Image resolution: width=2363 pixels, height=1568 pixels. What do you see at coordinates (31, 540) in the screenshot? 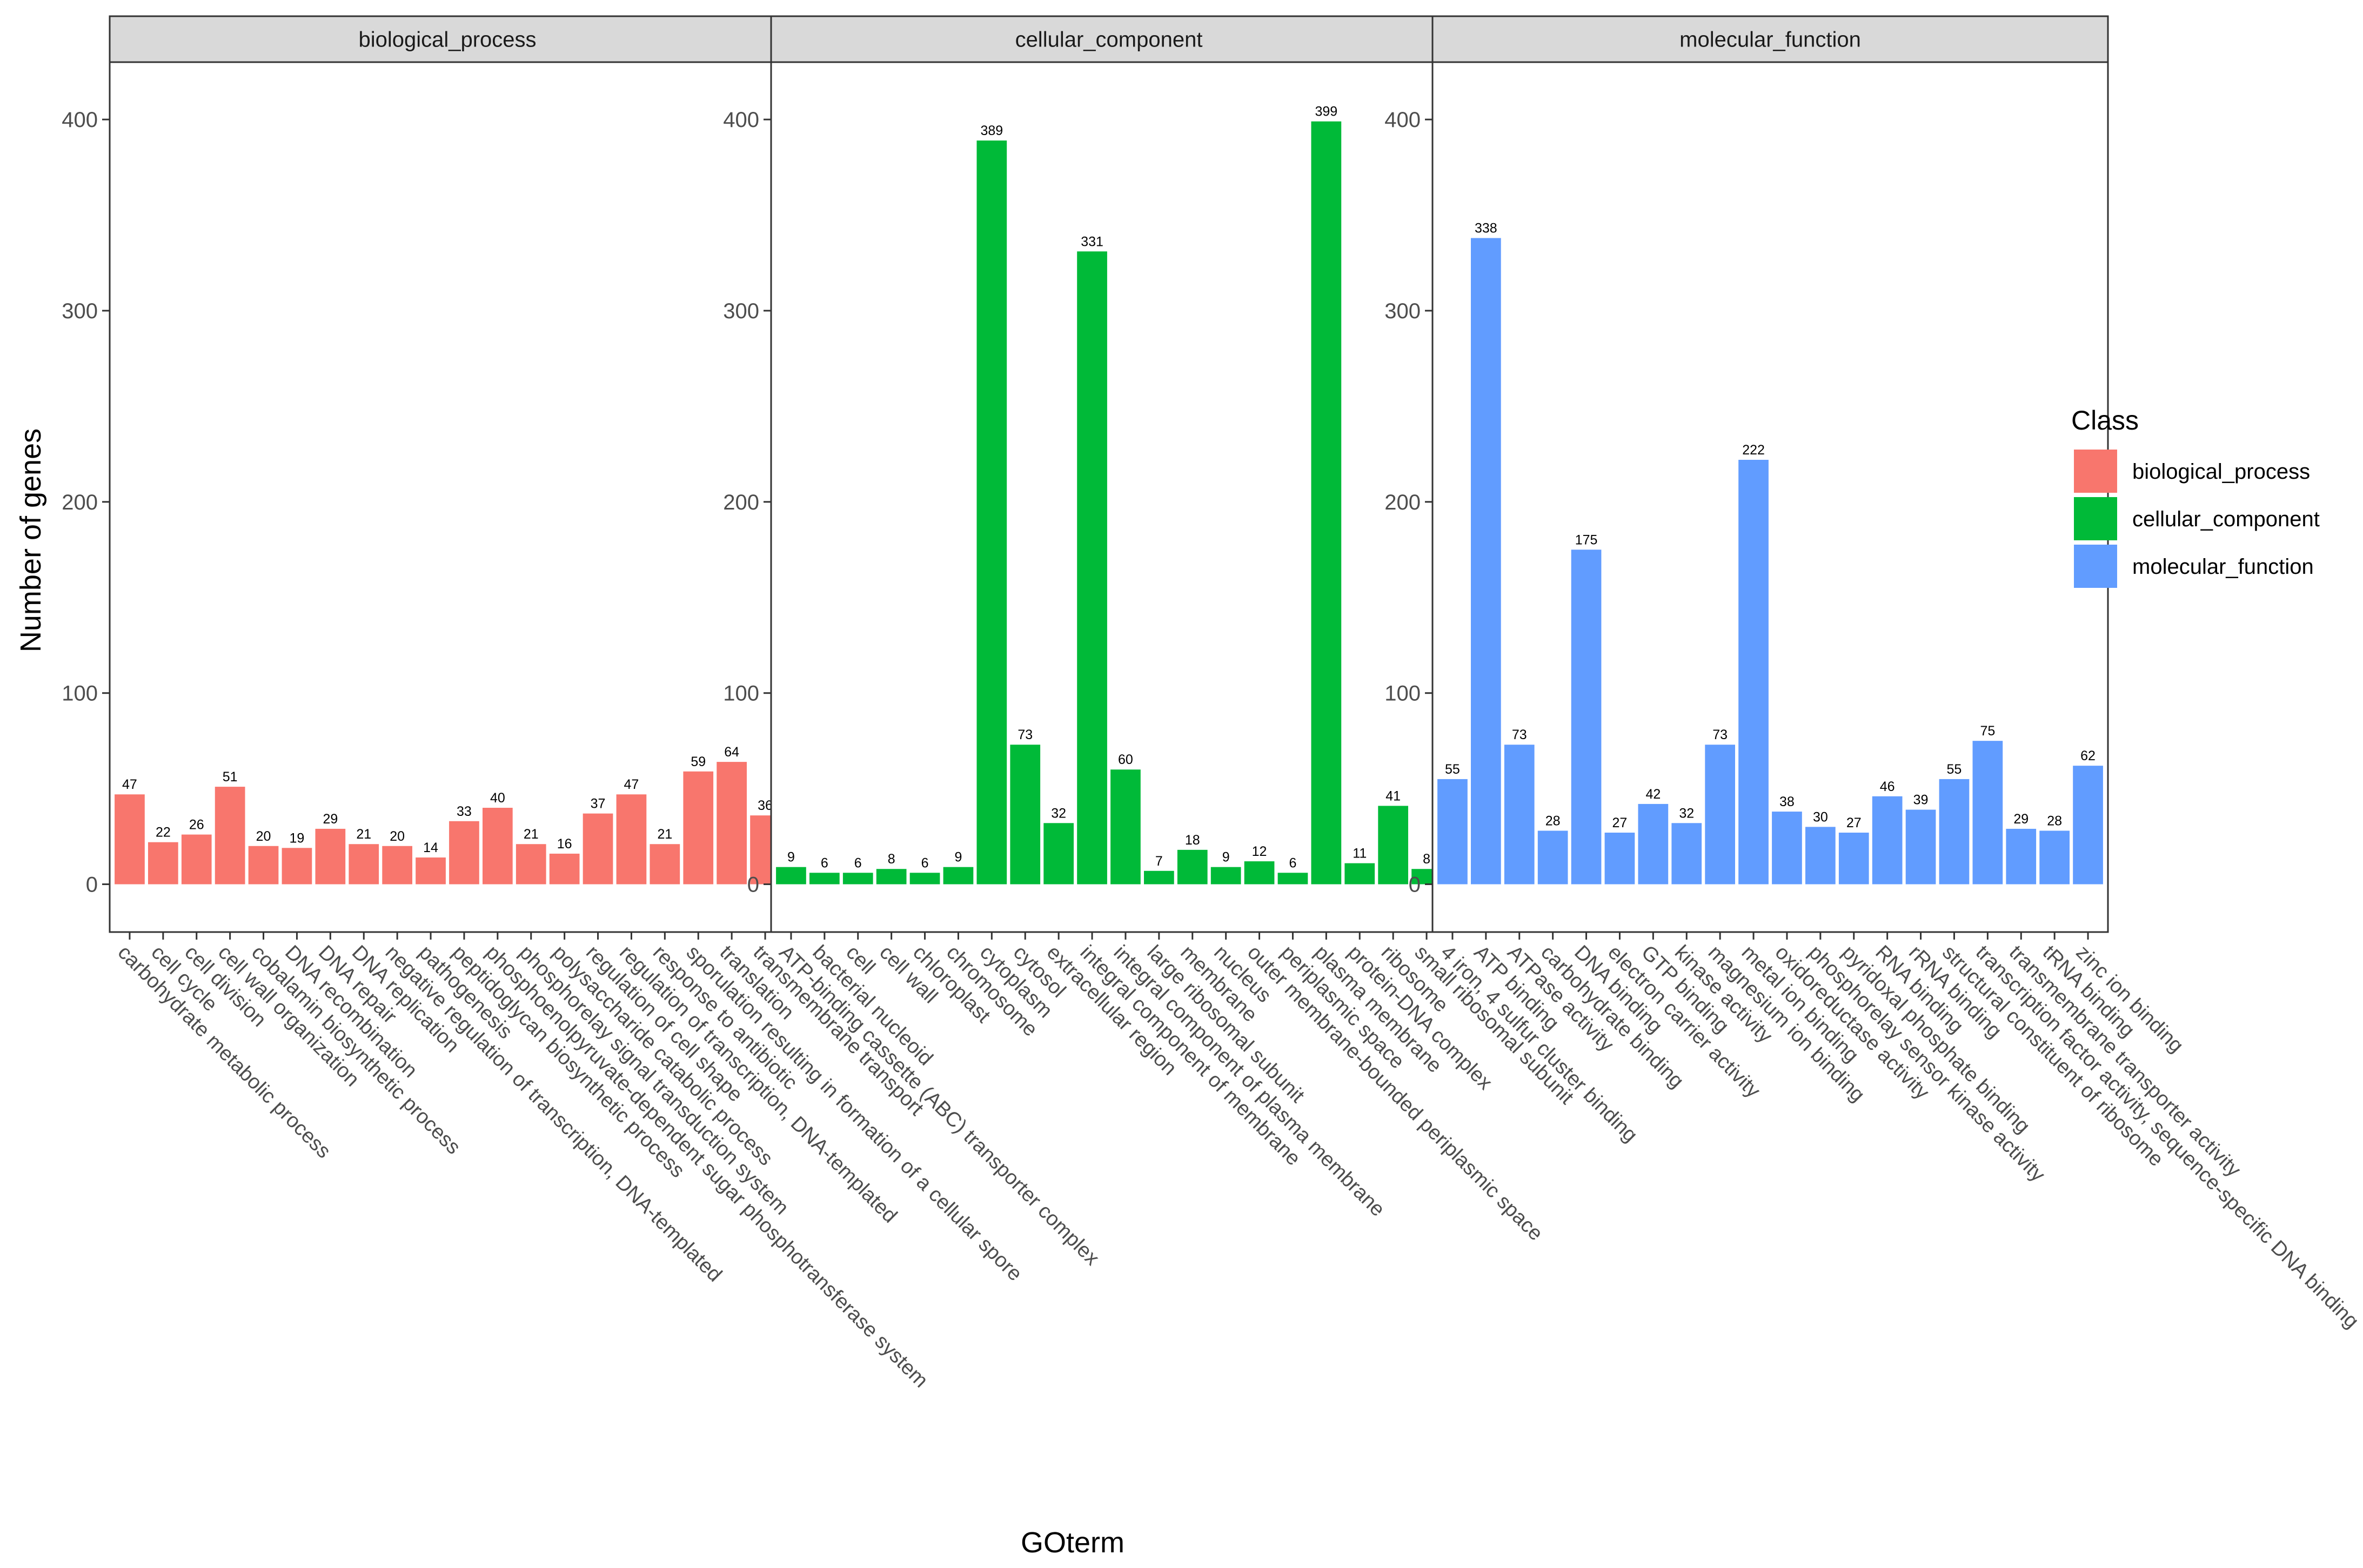
I see `y-axis-title: Number of genes` at bounding box center [31, 540].